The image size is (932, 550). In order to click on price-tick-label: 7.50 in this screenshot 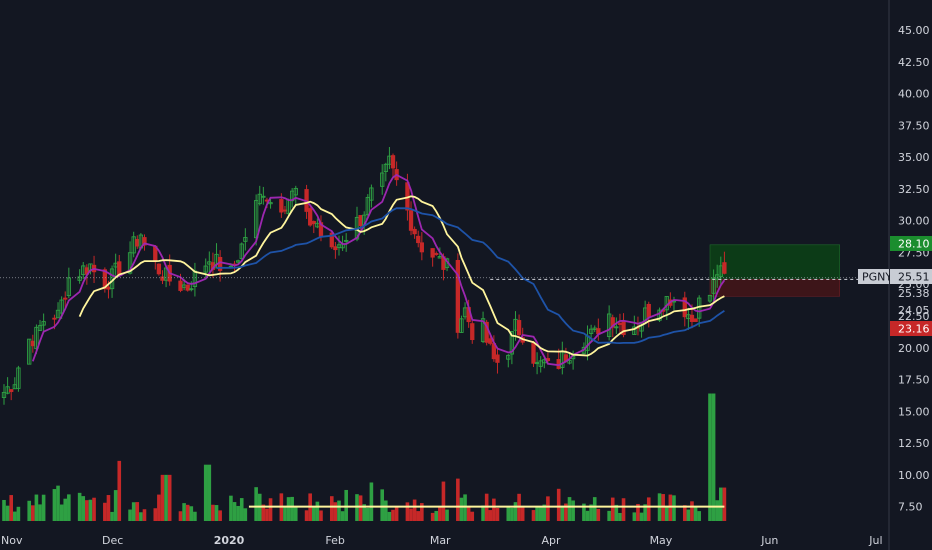, I will do `click(910, 507)`.